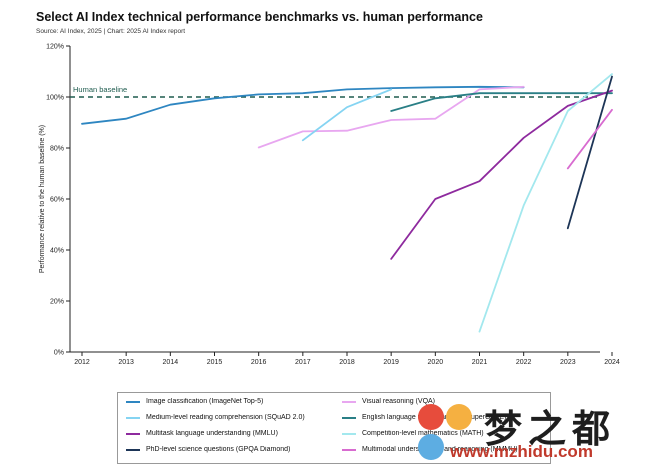 The height and width of the screenshot is (471, 653). I want to click on legend-item: Image classification (ImageNet Top-5), so click(231, 401).